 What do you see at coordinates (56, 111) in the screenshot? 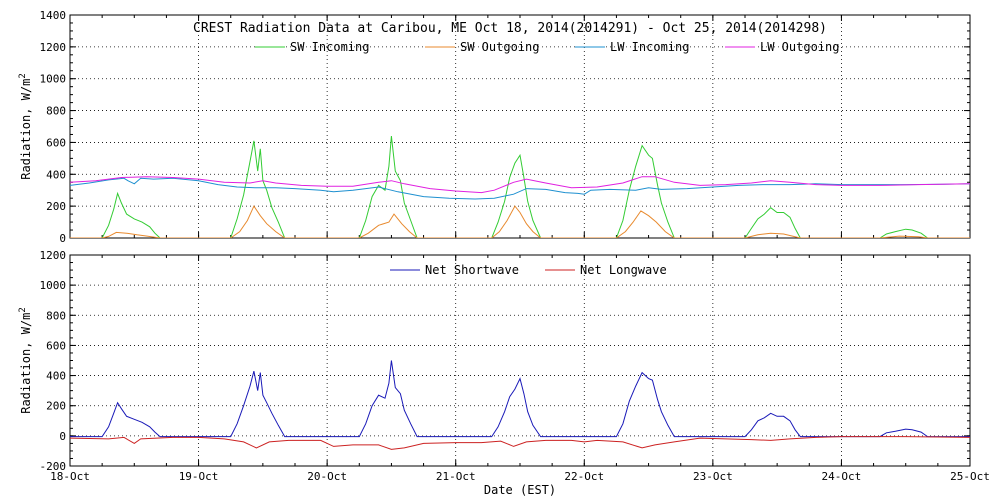
I see `top-y-tick-label: 800` at bounding box center [56, 111].